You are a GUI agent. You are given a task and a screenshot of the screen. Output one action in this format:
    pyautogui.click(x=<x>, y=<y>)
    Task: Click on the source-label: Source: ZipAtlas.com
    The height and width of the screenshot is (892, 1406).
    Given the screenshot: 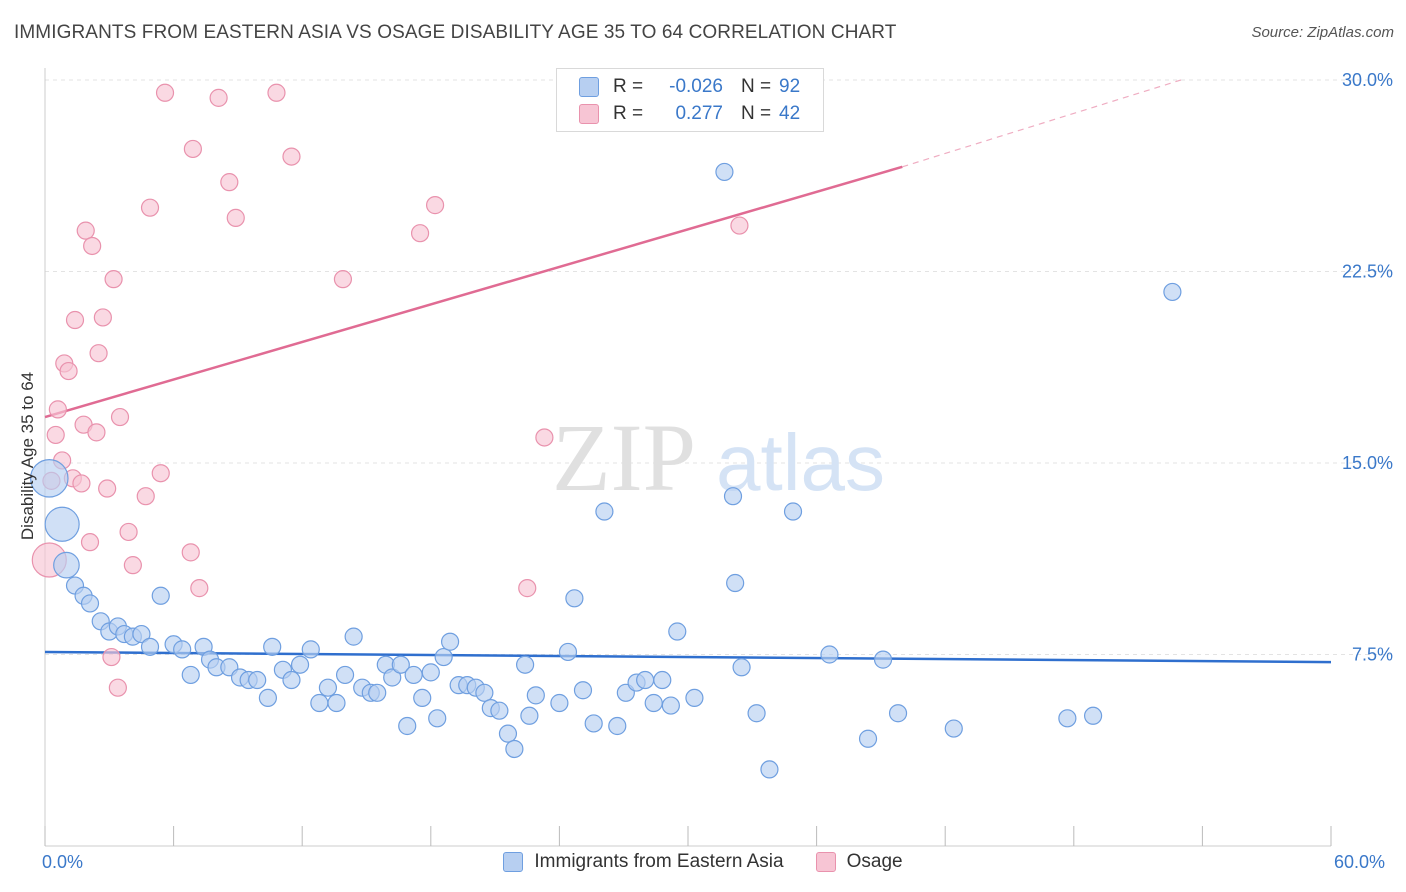 What is the action you would take?
    pyautogui.click(x=1322, y=32)
    